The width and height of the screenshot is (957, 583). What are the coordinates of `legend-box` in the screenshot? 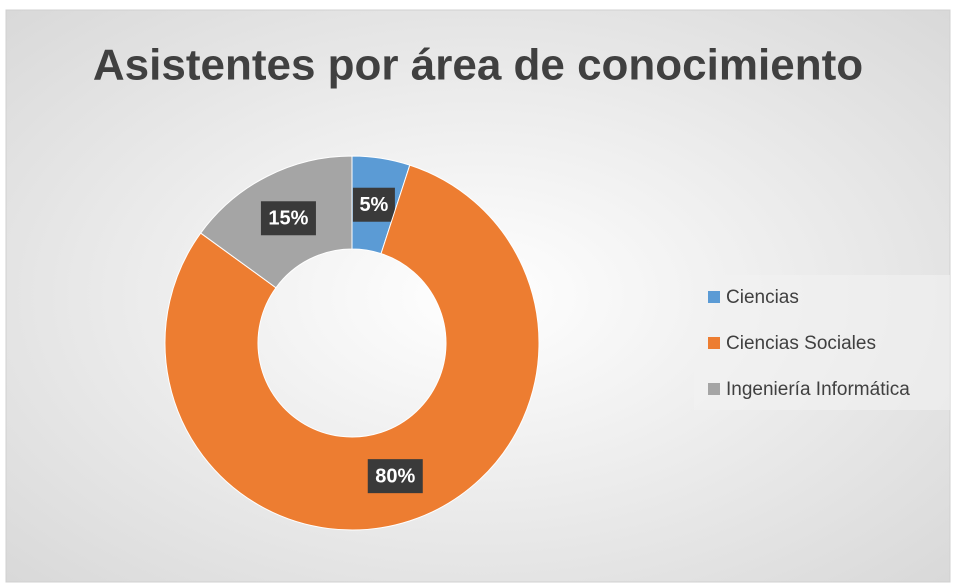 It's located at (822, 342).